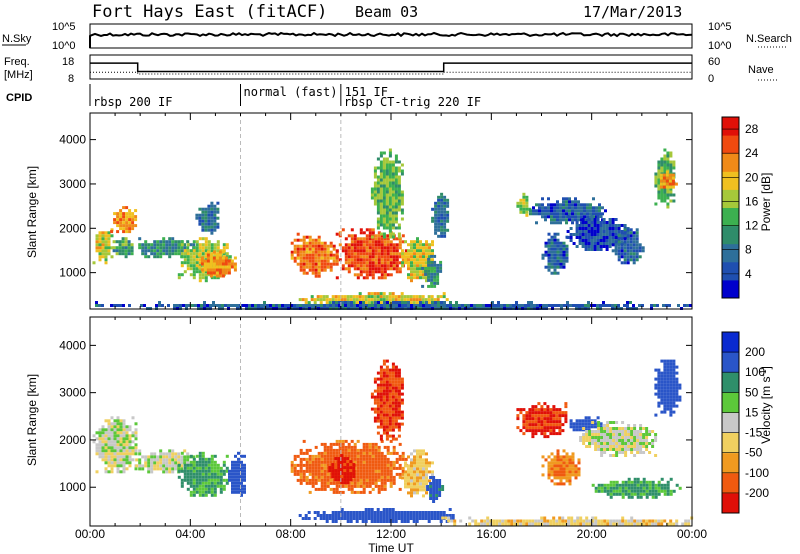 The image size is (800, 554). What do you see at coordinates (754, 433) in the screenshot?
I see `colorbar-tick-label: -15` at bounding box center [754, 433].